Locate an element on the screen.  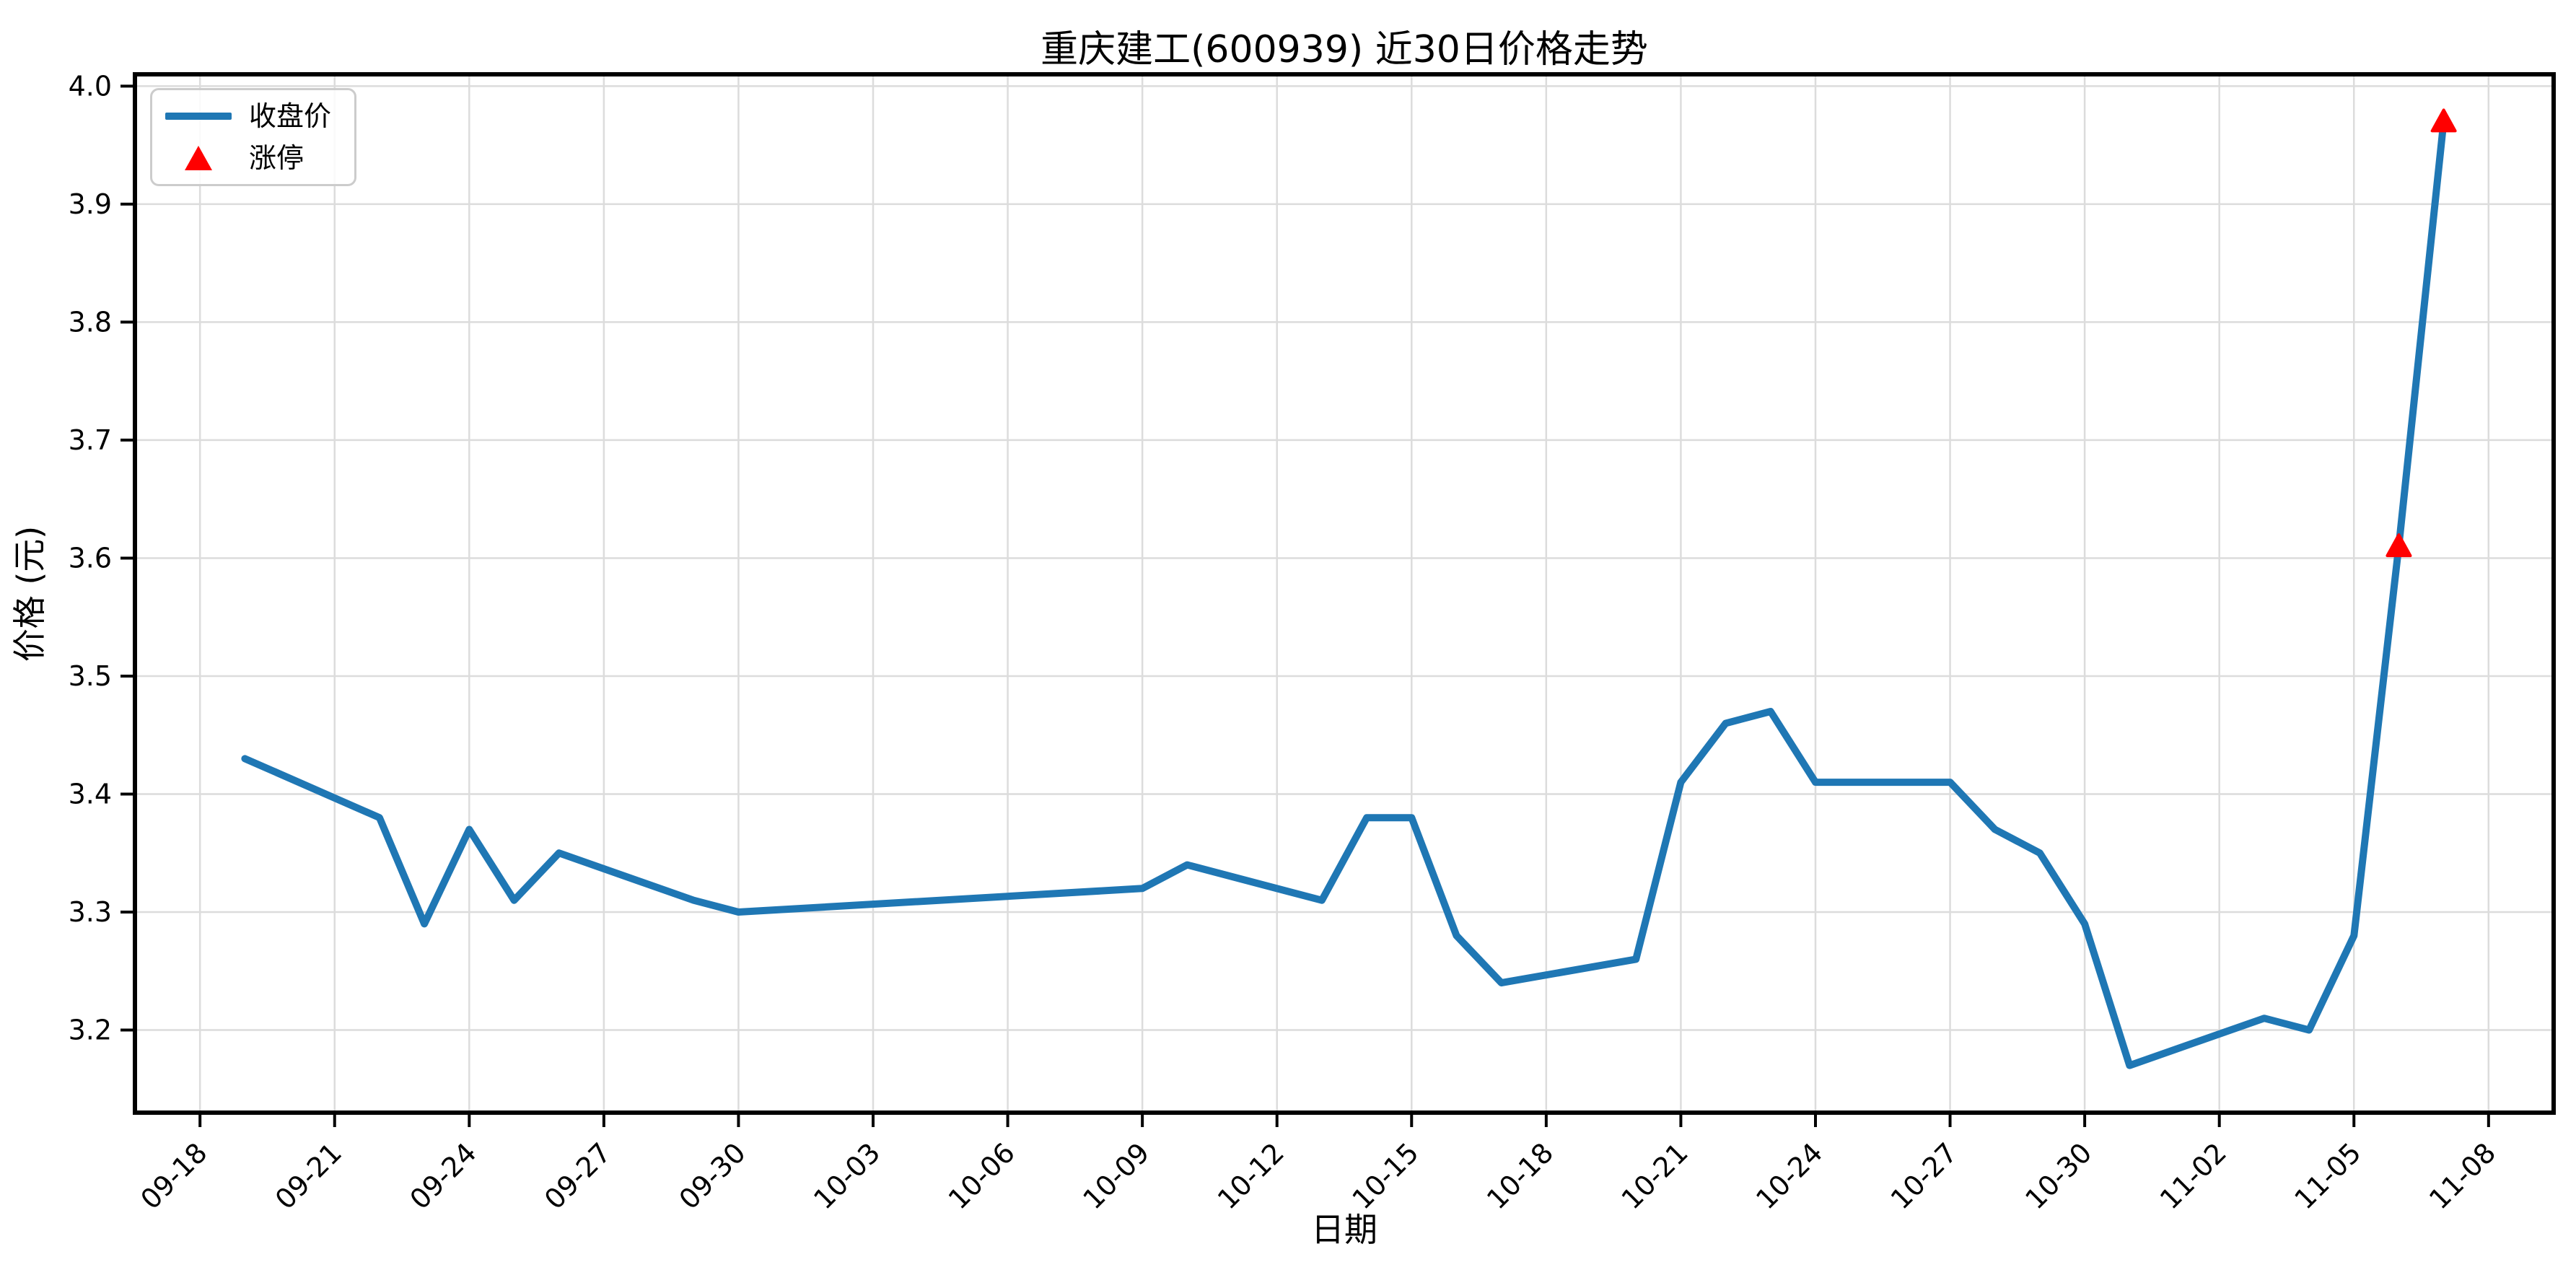
y-axis-ticks is located at coordinates (128, 558).